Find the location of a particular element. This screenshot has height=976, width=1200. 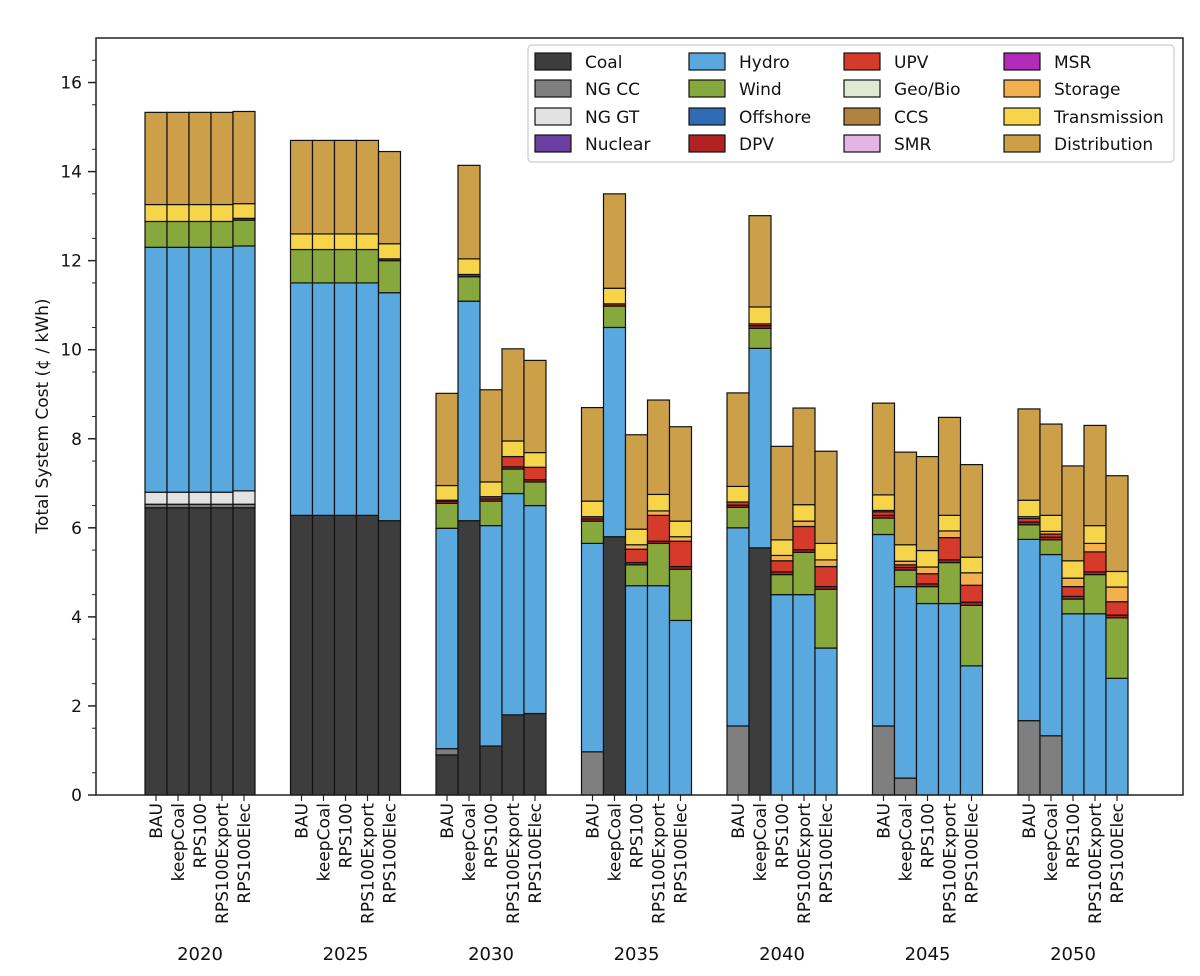

bar-2020-rps100export is located at coordinates (222, 453).